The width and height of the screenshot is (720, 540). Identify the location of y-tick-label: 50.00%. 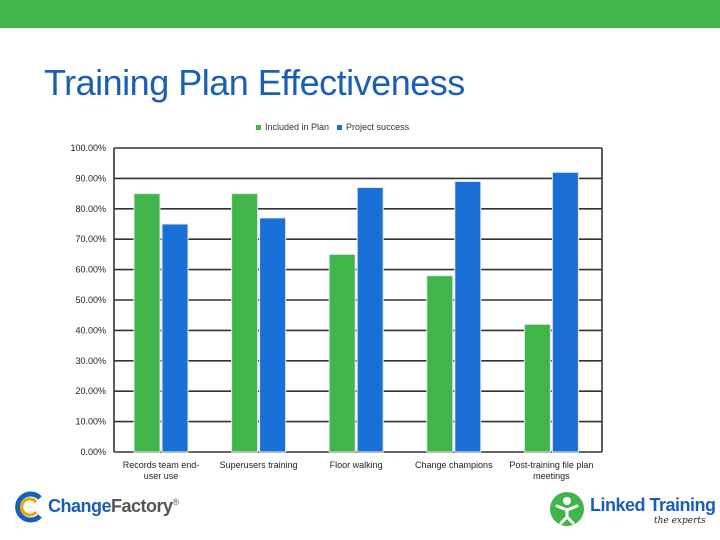
(90, 300).